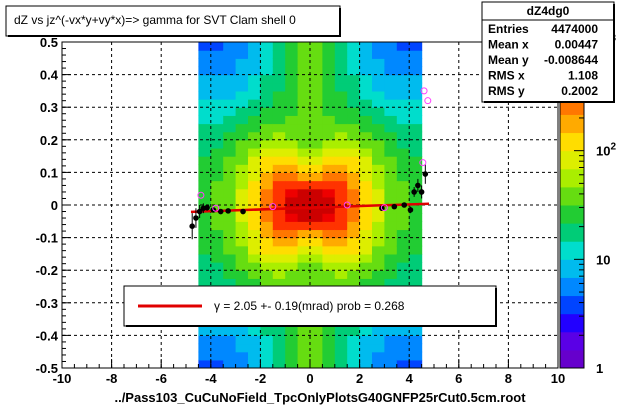 Image resolution: width=620 pixels, height=408 pixels. I want to click on y-tick-label: 0.3, so click(49, 107).